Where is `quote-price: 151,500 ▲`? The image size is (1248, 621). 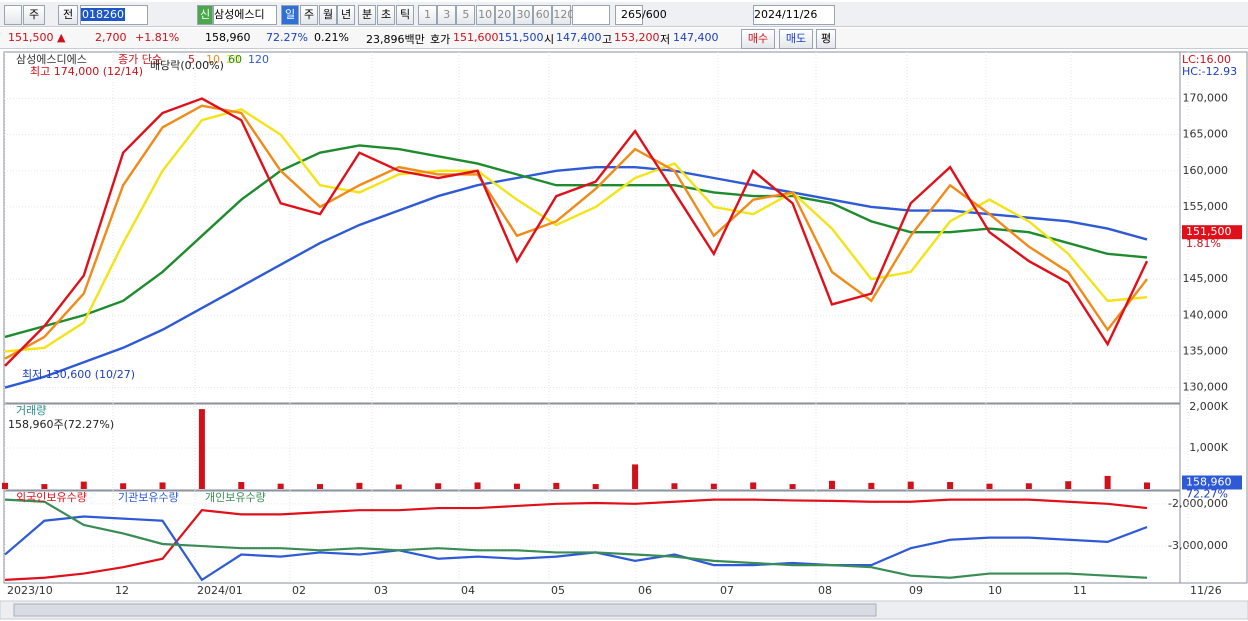 quote-price: 151,500 ▲ is located at coordinates (37, 37).